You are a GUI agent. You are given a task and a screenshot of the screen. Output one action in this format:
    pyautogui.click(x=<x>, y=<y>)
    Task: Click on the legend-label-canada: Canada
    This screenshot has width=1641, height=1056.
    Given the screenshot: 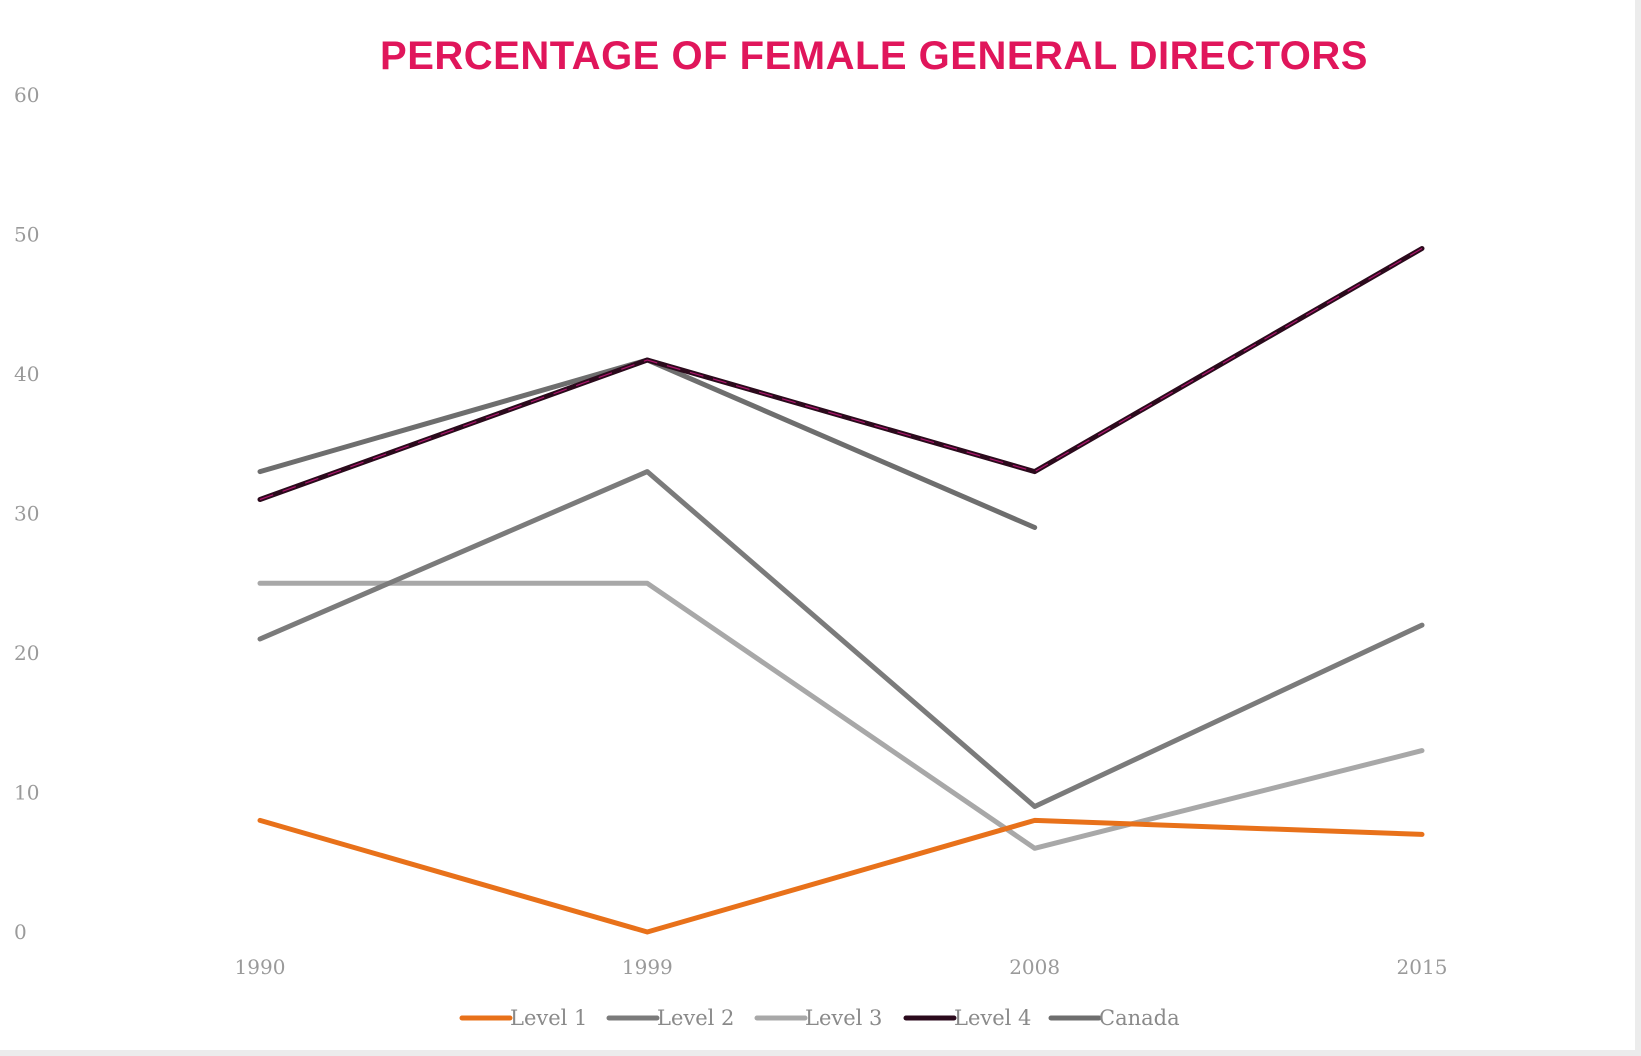 What is the action you would take?
    pyautogui.click(x=1139, y=1018)
    